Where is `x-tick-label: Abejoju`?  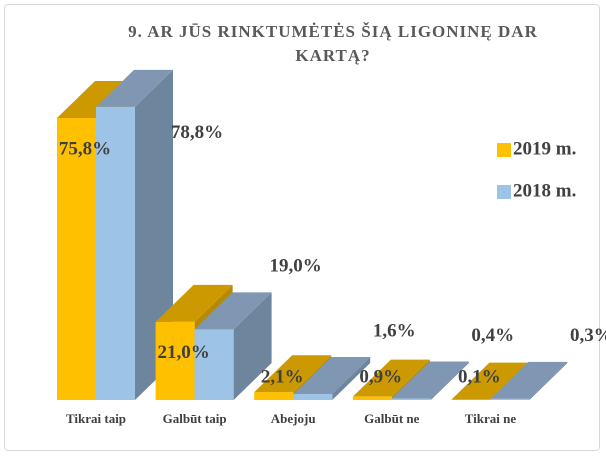
x-tick-label: Abejoju is located at coordinates (293, 418).